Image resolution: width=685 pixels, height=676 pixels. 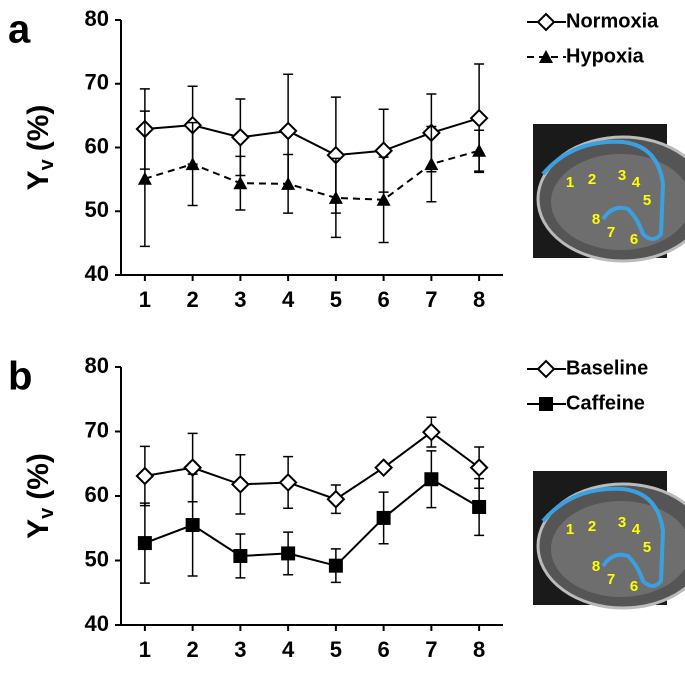 What do you see at coordinates (612, 21) in the screenshot?
I see `legend-label: Normoxia` at bounding box center [612, 21].